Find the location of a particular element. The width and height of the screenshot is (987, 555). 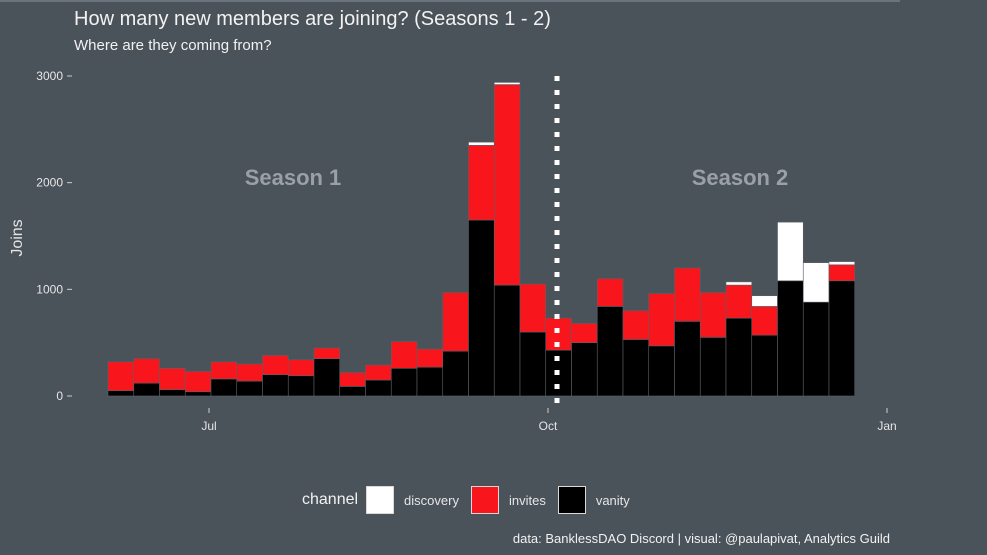

season-1-label: Season 1 is located at coordinates (293, 177).